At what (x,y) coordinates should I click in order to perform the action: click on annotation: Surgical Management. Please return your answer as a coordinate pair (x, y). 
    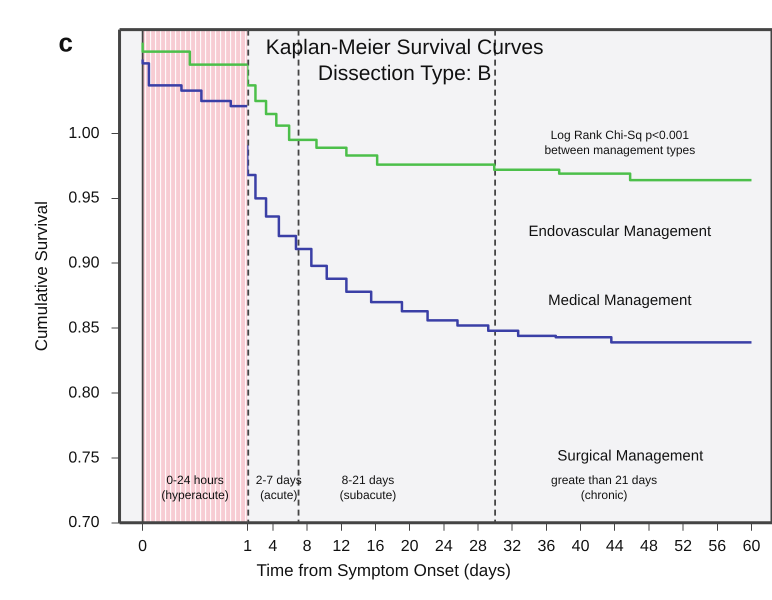
    Looking at the image, I should click on (631, 455).